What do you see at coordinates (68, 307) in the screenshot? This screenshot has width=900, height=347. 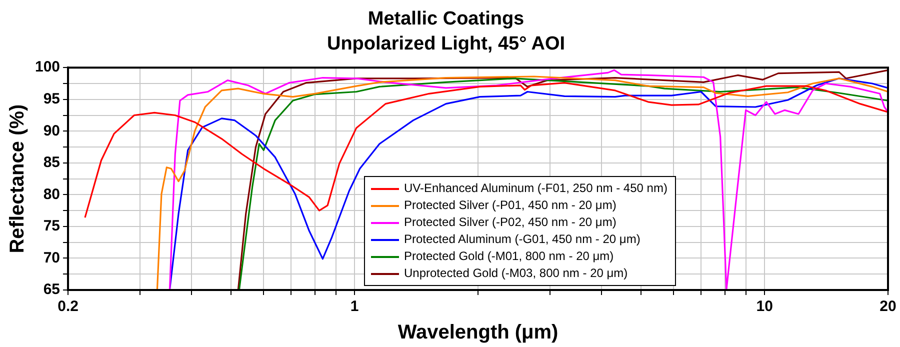 I see `x-tick-label: 0.2` at bounding box center [68, 307].